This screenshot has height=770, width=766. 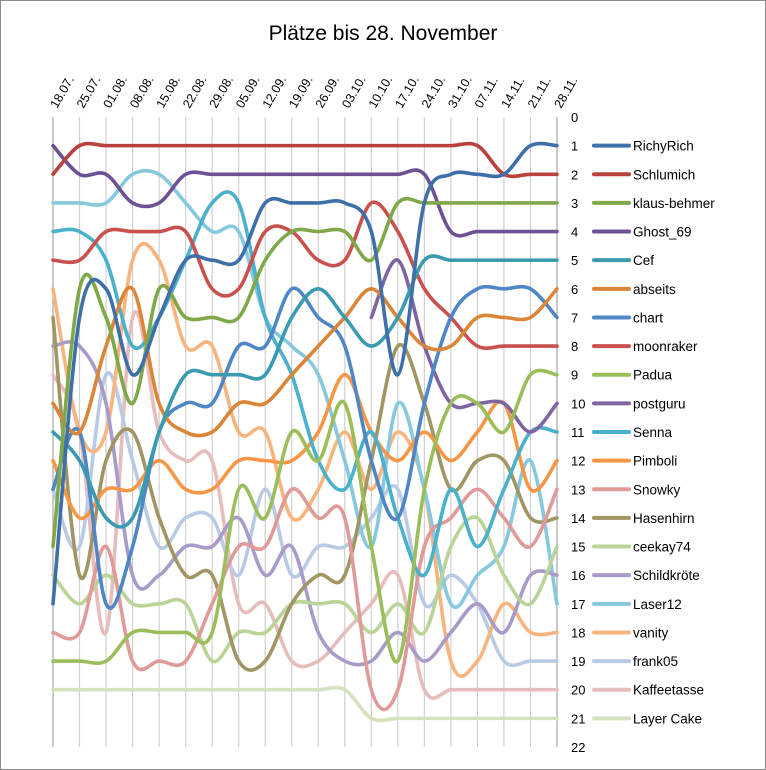 What do you see at coordinates (659, 403) in the screenshot?
I see `legend-label: postguru` at bounding box center [659, 403].